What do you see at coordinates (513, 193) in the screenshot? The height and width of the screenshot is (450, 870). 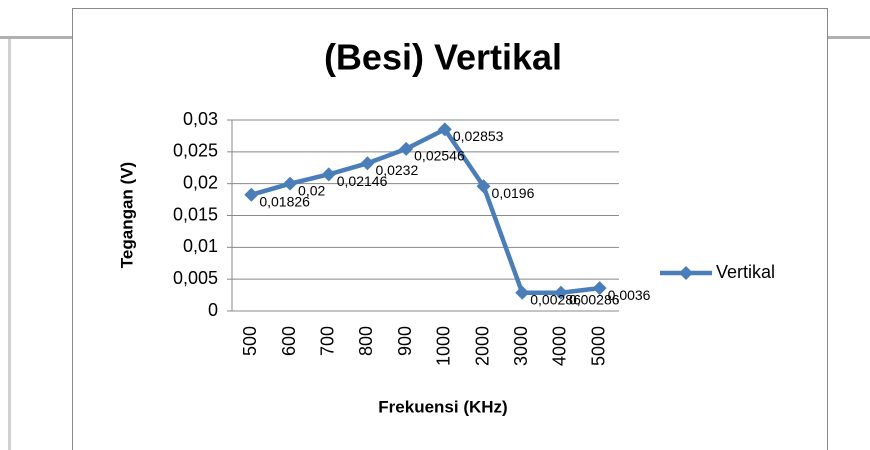 I see `data-label: 0,0196` at bounding box center [513, 193].